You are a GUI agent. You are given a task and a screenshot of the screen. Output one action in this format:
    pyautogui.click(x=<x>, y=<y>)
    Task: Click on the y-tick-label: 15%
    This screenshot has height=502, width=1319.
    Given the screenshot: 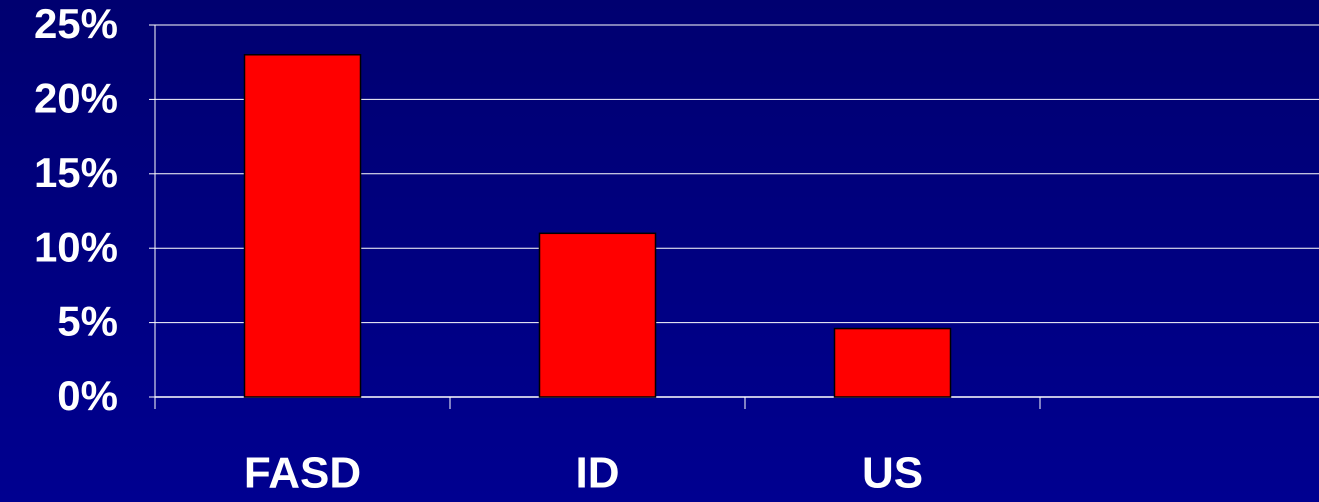 What is the action you would take?
    pyautogui.click(x=76, y=172)
    